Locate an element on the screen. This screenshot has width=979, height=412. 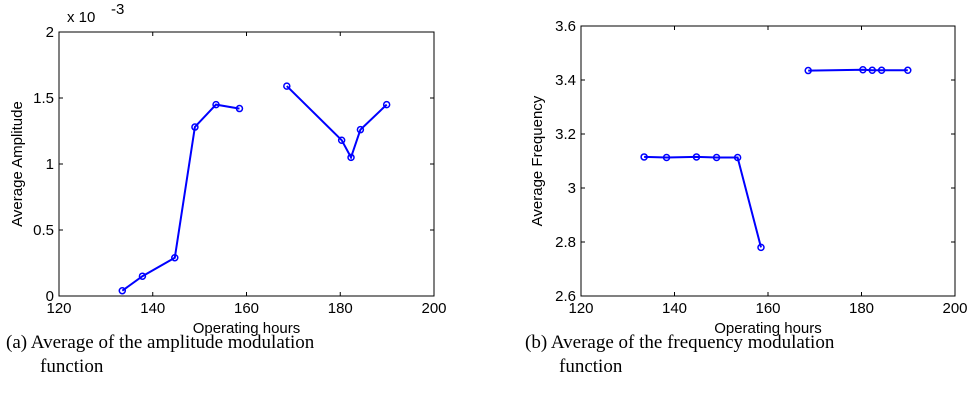
chart-a-y-axis-label: Average Amplitude is located at coordinates (17, 164).